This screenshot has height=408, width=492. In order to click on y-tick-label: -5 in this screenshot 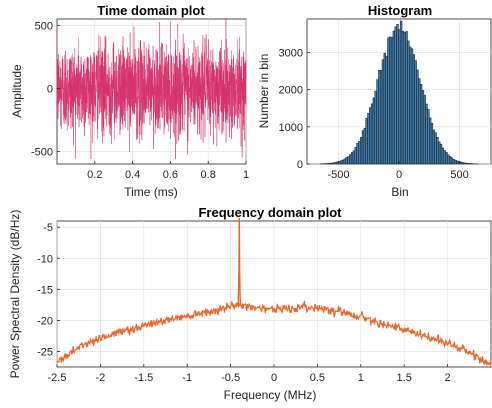, I will do `click(48, 228)`.